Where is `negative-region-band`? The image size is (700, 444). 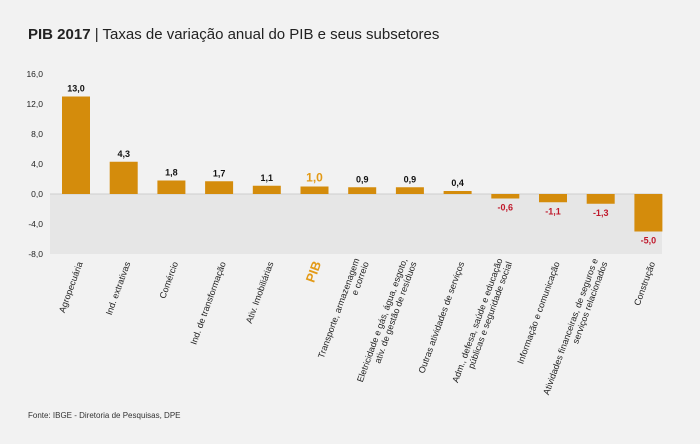
negative-region-band is located at coordinates (356, 224).